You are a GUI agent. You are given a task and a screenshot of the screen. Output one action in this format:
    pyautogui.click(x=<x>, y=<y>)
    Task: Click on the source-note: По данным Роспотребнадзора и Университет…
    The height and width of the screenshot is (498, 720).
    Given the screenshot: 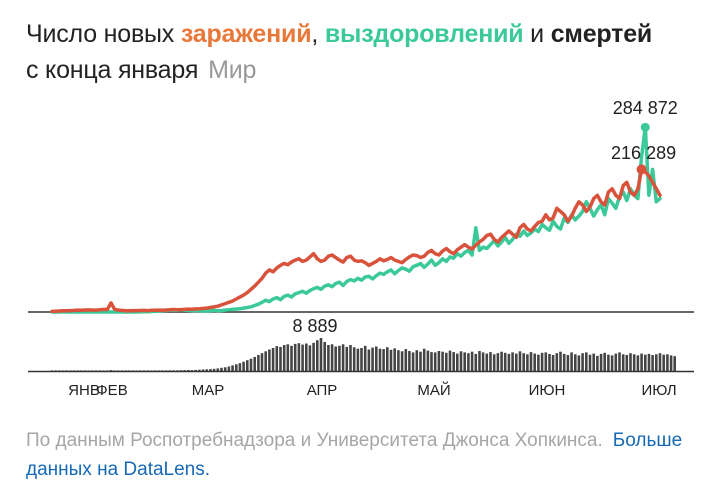 What is the action you would take?
    pyautogui.click(x=366, y=455)
    